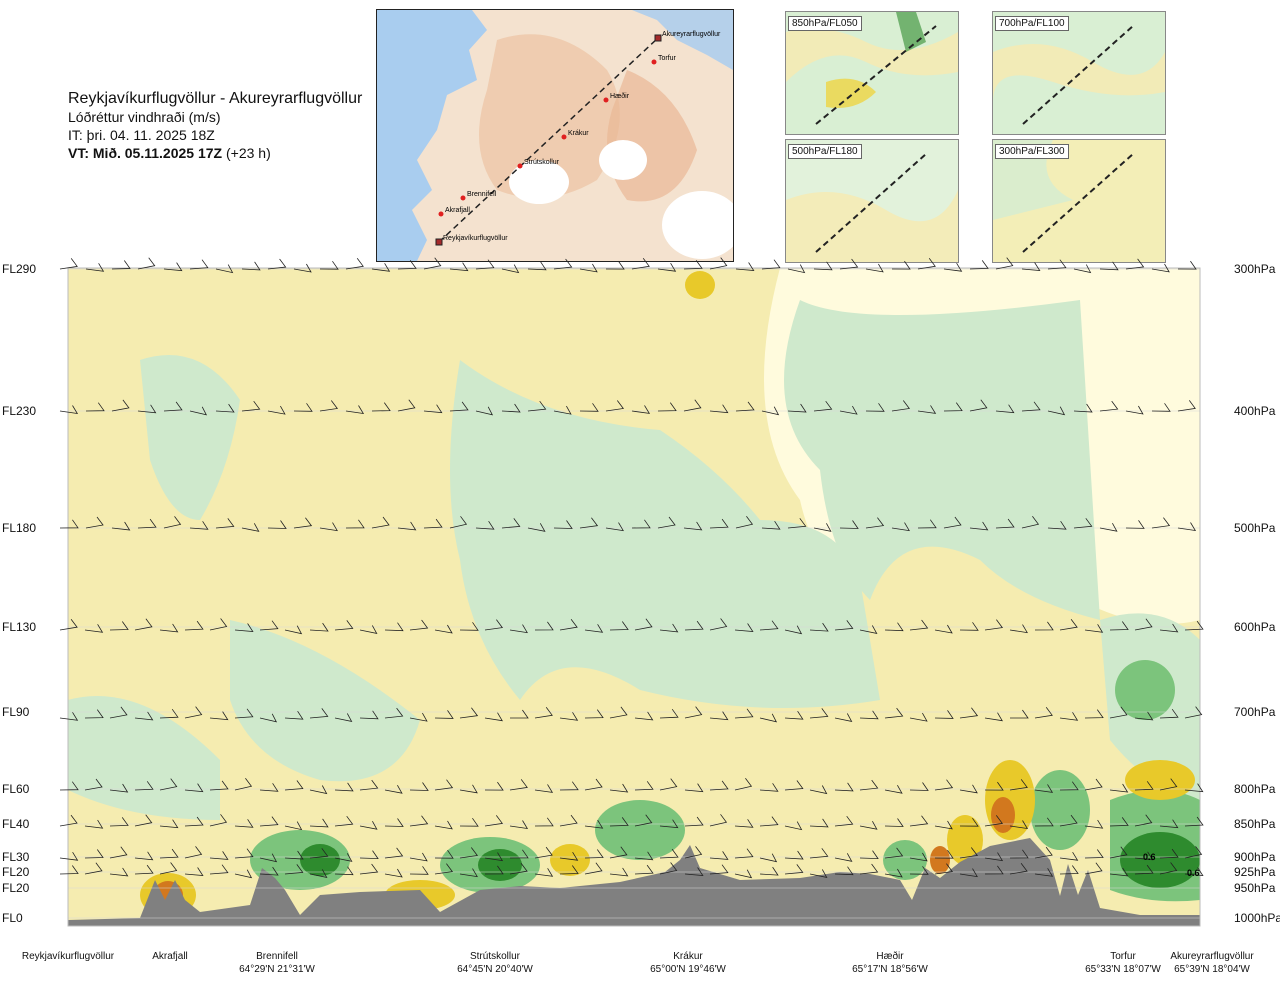  What do you see at coordinates (1255, 872) in the screenshot?
I see `right-axis-label: 925hPa` at bounding box center [1255, 872].